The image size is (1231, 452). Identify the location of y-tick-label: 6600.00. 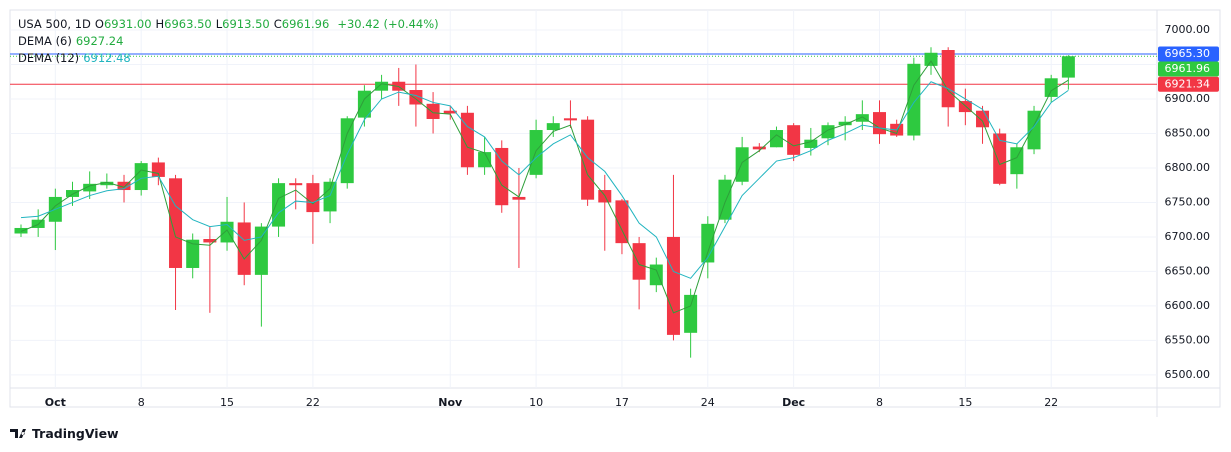
(1188, 305).